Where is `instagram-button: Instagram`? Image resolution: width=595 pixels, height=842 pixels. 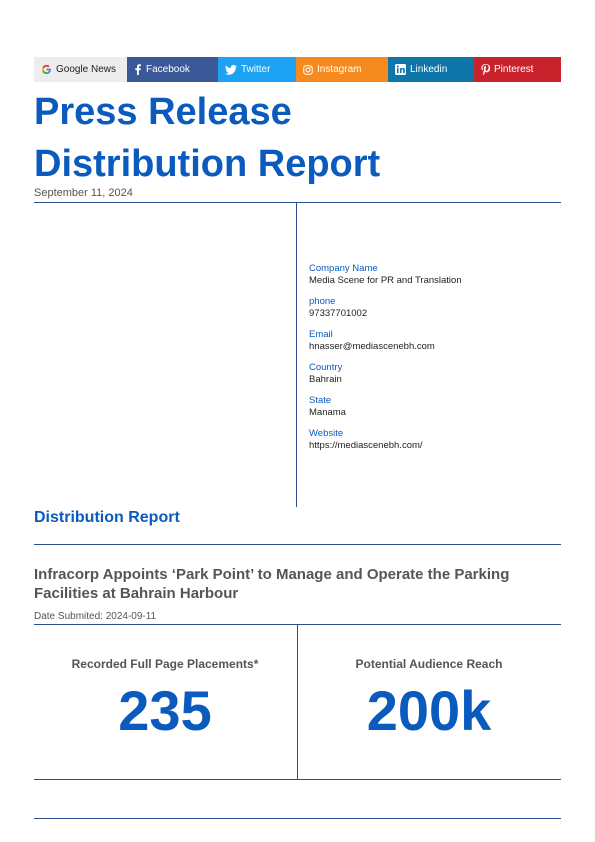
instagram-button: Instagram is located at coordinates (342, 69).